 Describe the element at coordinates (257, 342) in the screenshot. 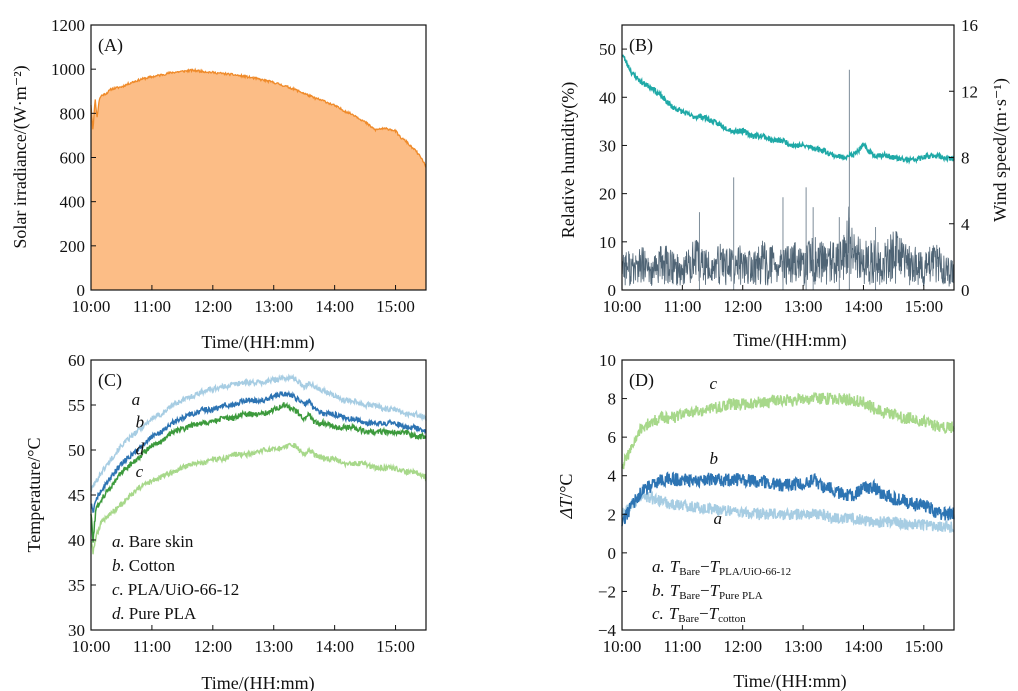

I see `panel-a-x-axis-label: Time/(HH:mm)` at that location.